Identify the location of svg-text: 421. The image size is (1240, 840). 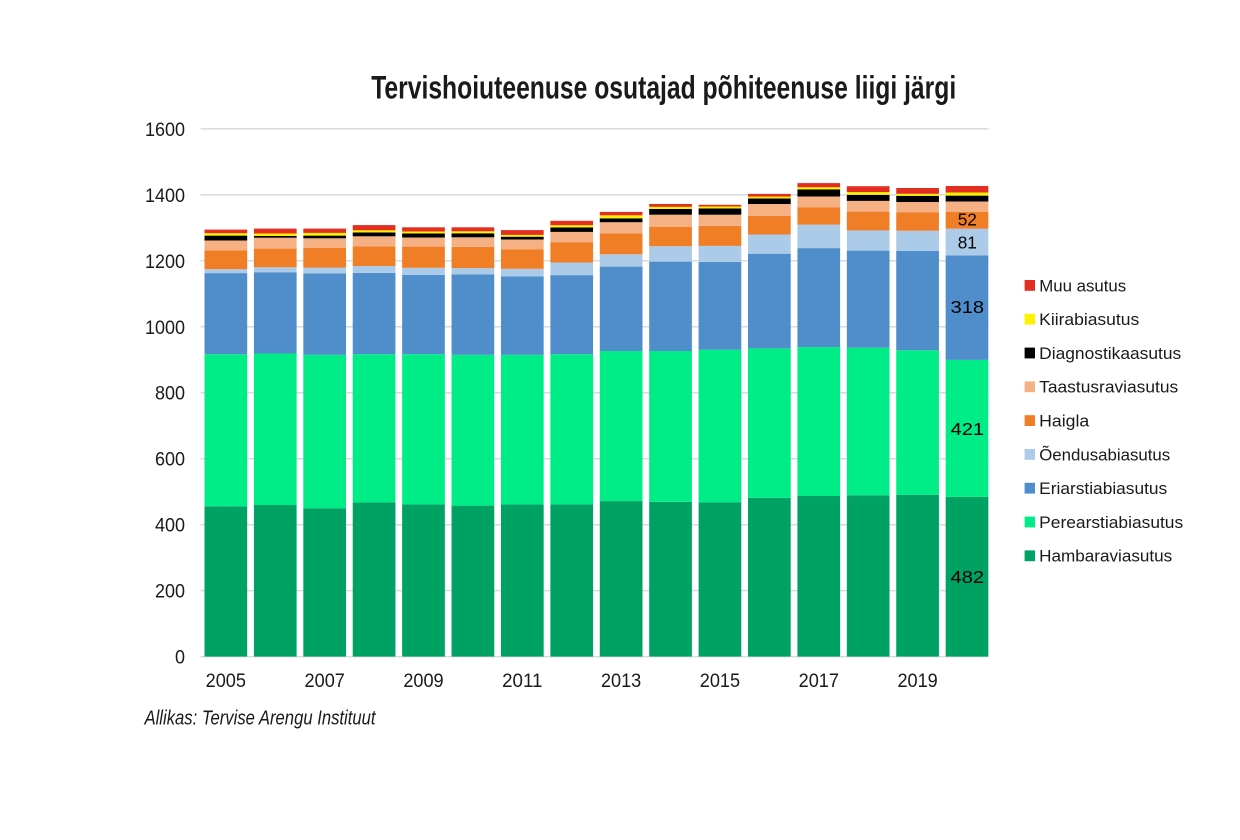
(968, 429).